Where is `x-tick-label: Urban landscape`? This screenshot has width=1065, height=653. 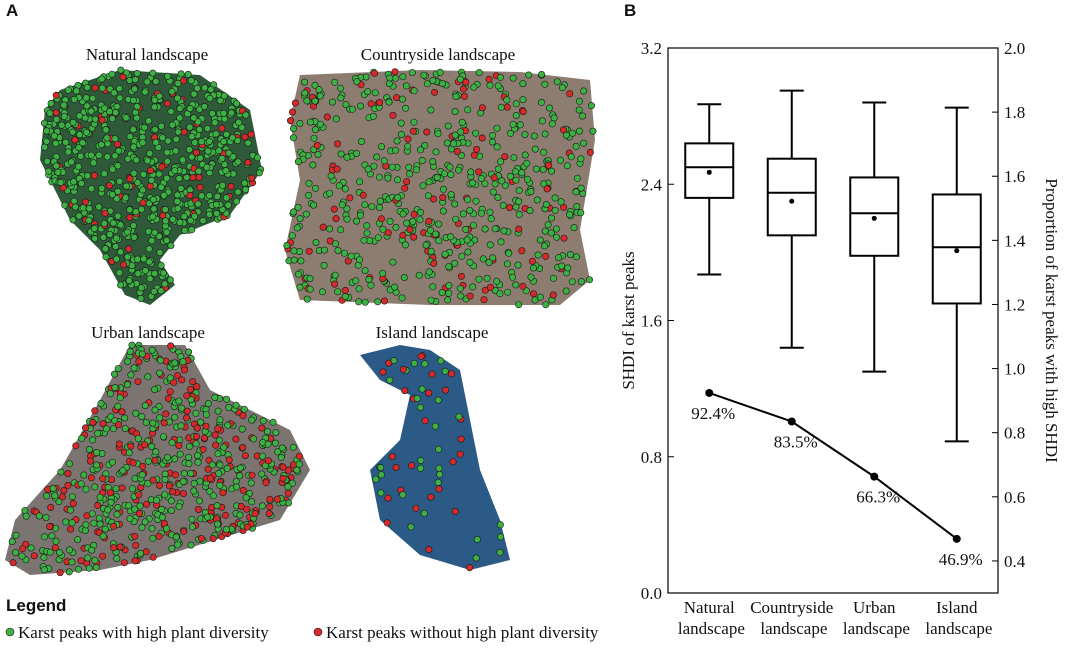 x-tick-label: Urban landscape is located at coordinates (874, 618).